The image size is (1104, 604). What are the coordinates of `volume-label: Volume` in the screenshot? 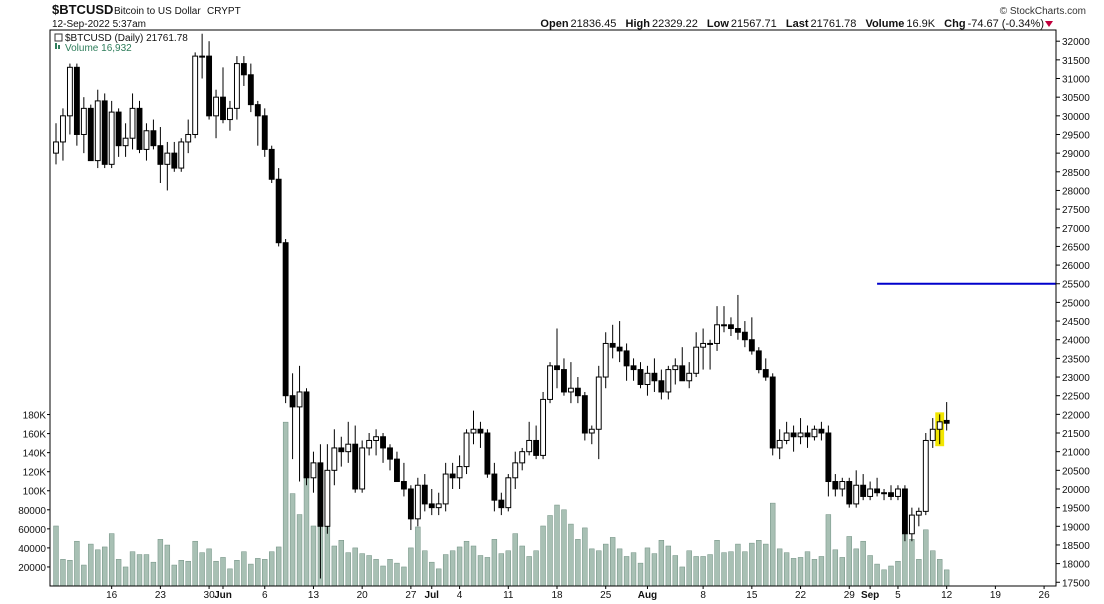 It's located at (885, 24).